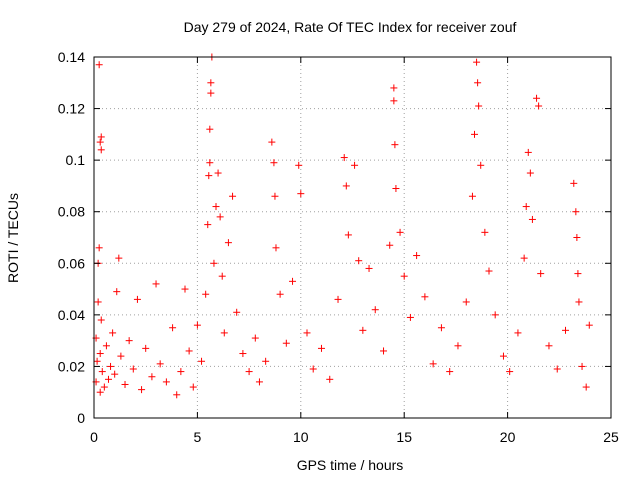  Describe the element at coordinates (71, 57) in the screenshot. I see `y-tick-label: 0.14` at that location.